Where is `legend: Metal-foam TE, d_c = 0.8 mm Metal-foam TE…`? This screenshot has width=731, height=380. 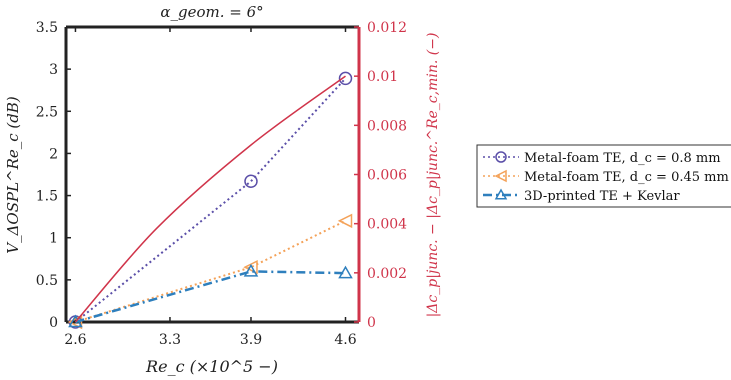
legend: Metal-foam TE, d_c = 0.8 mm Metal-foam TE… is located at coordinates (603, 176).